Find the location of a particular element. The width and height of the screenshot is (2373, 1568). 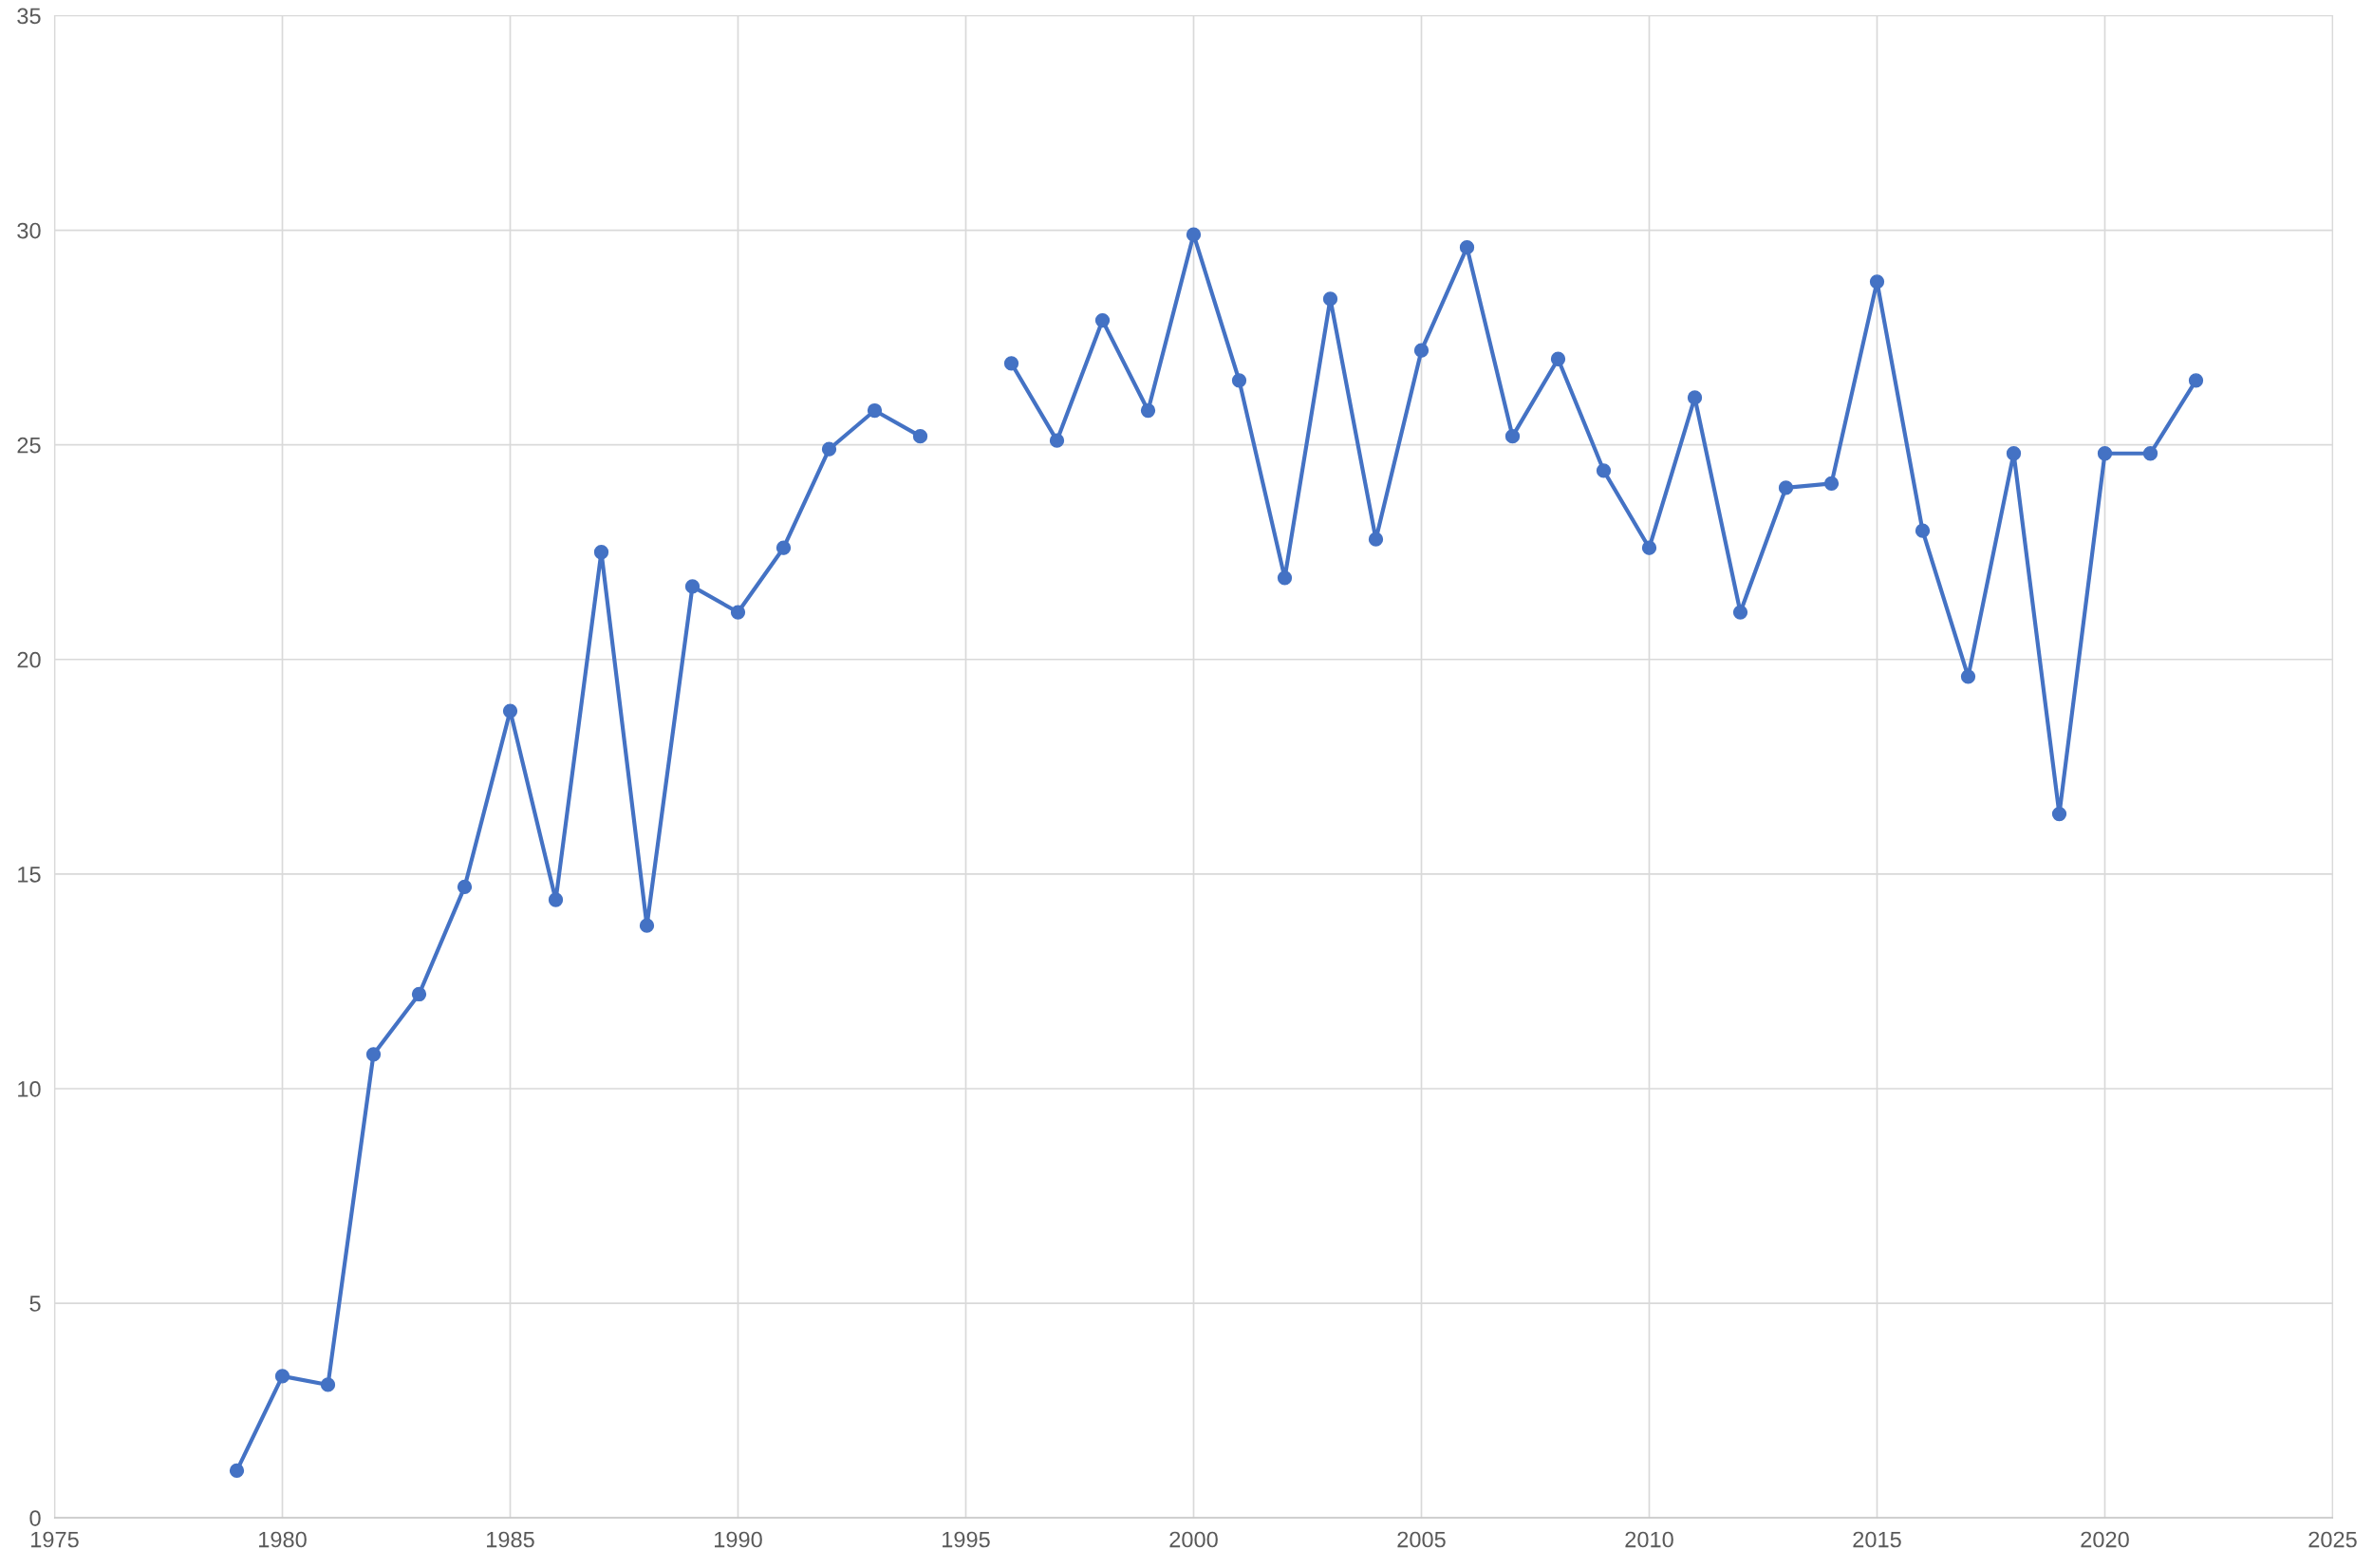

x-tick-label: 2015 is located at coordinates (1877, 1540).